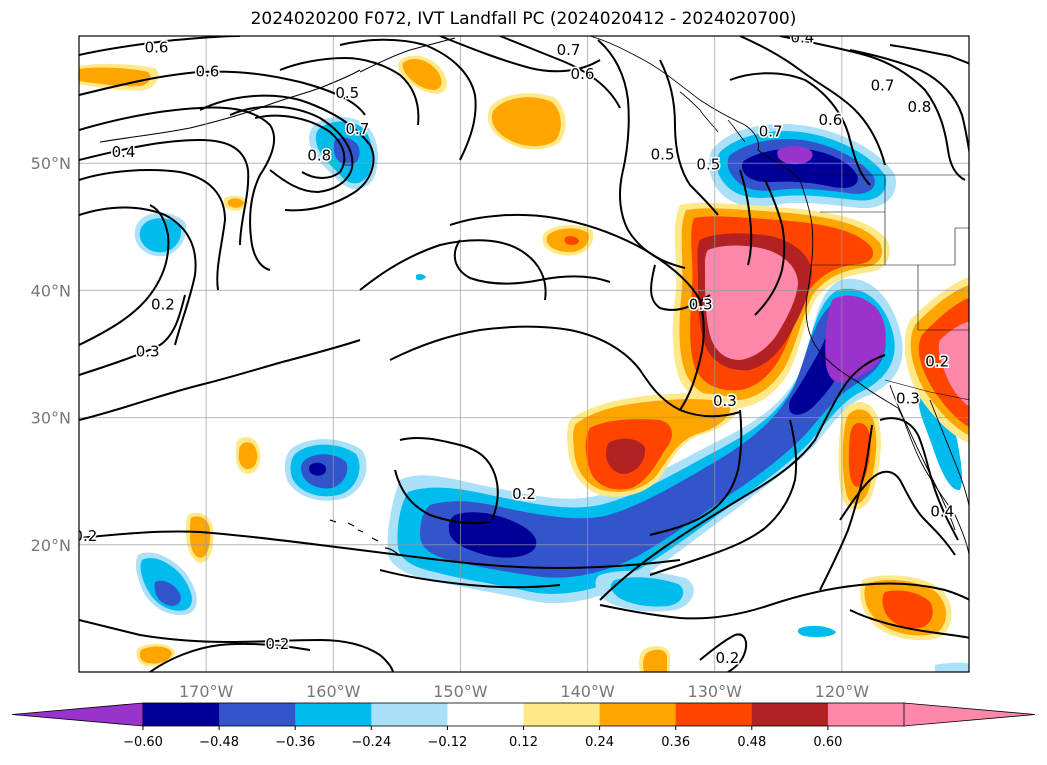 Image resolution: width=1047 pixels, height=765 pixels. What do you see at coordinates (599, 742) in the screenshot?
I see `colorbar-tick-label: 0.24` at bounding box center [599, 742].